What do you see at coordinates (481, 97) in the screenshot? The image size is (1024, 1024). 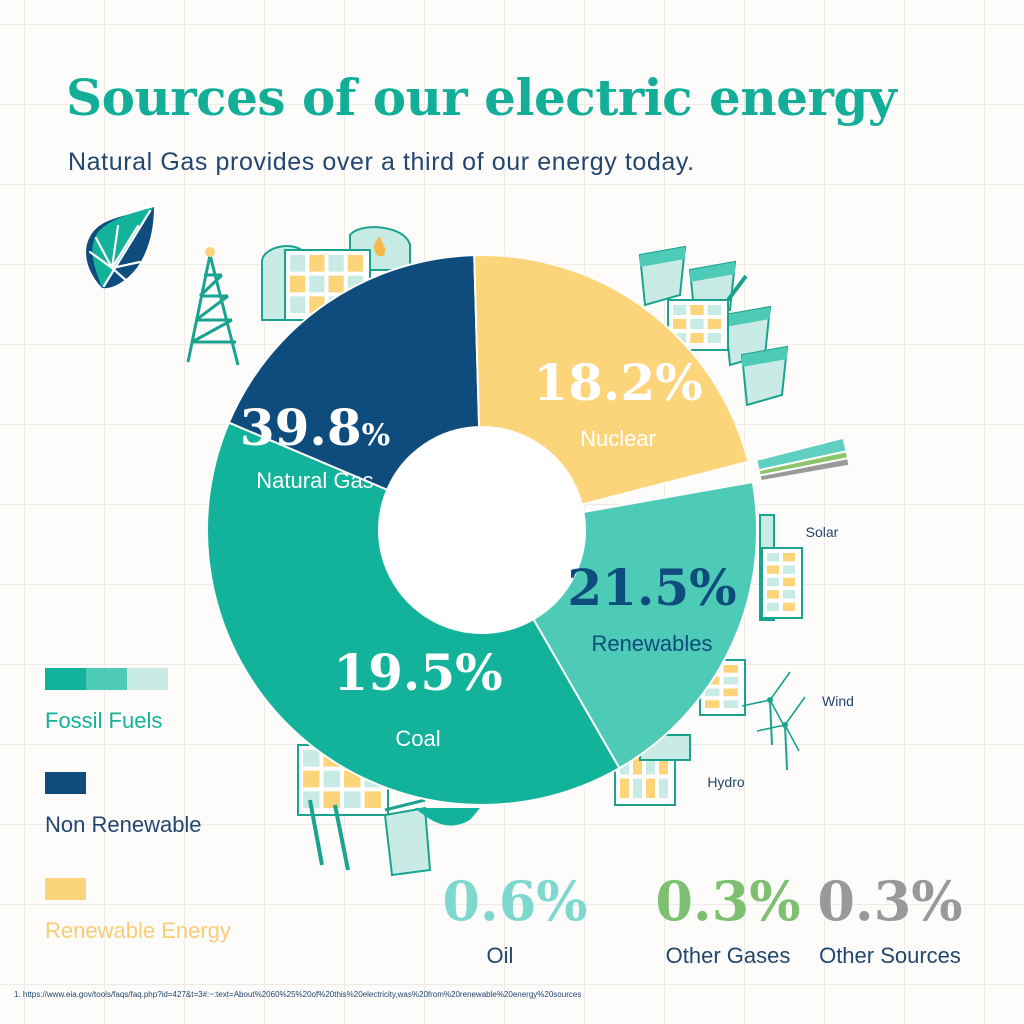 I see `page-title: Sources of our electric energy` at bounding box center [481, 97].